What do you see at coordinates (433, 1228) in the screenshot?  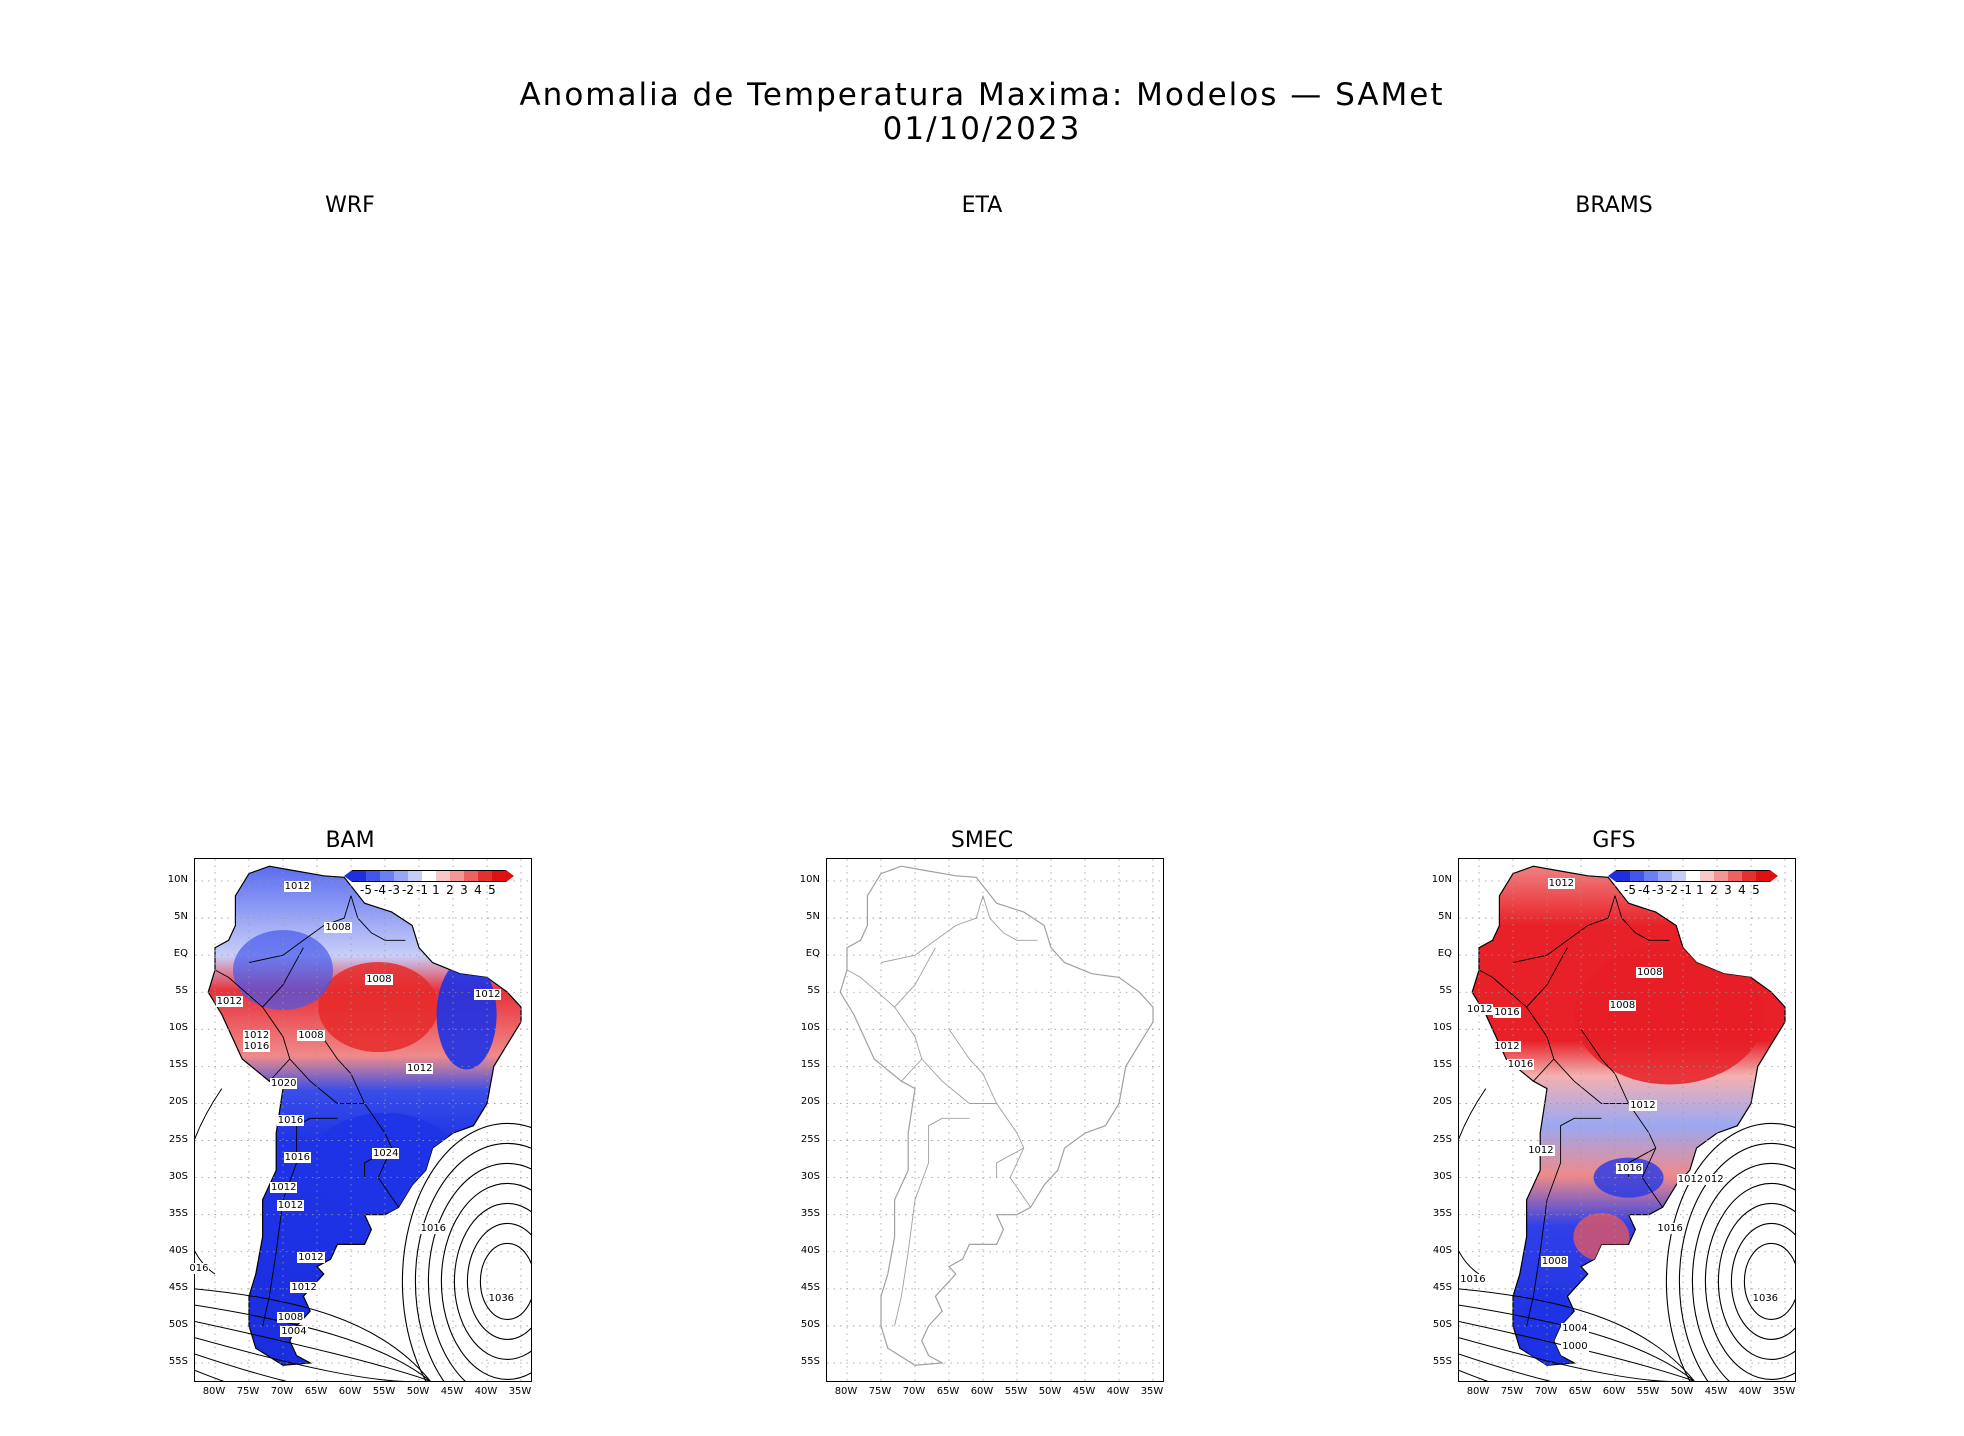 I see `bam-isobar-label: 1016` at bounding box center [433, 1228].